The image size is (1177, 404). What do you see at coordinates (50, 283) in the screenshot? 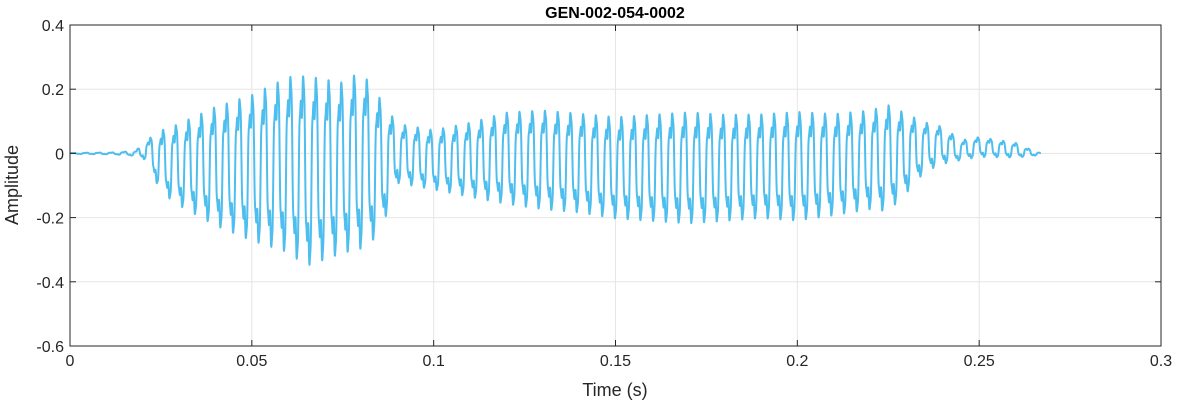
I see `y-tick-label: -0.4` at bounding box center [50, 283].